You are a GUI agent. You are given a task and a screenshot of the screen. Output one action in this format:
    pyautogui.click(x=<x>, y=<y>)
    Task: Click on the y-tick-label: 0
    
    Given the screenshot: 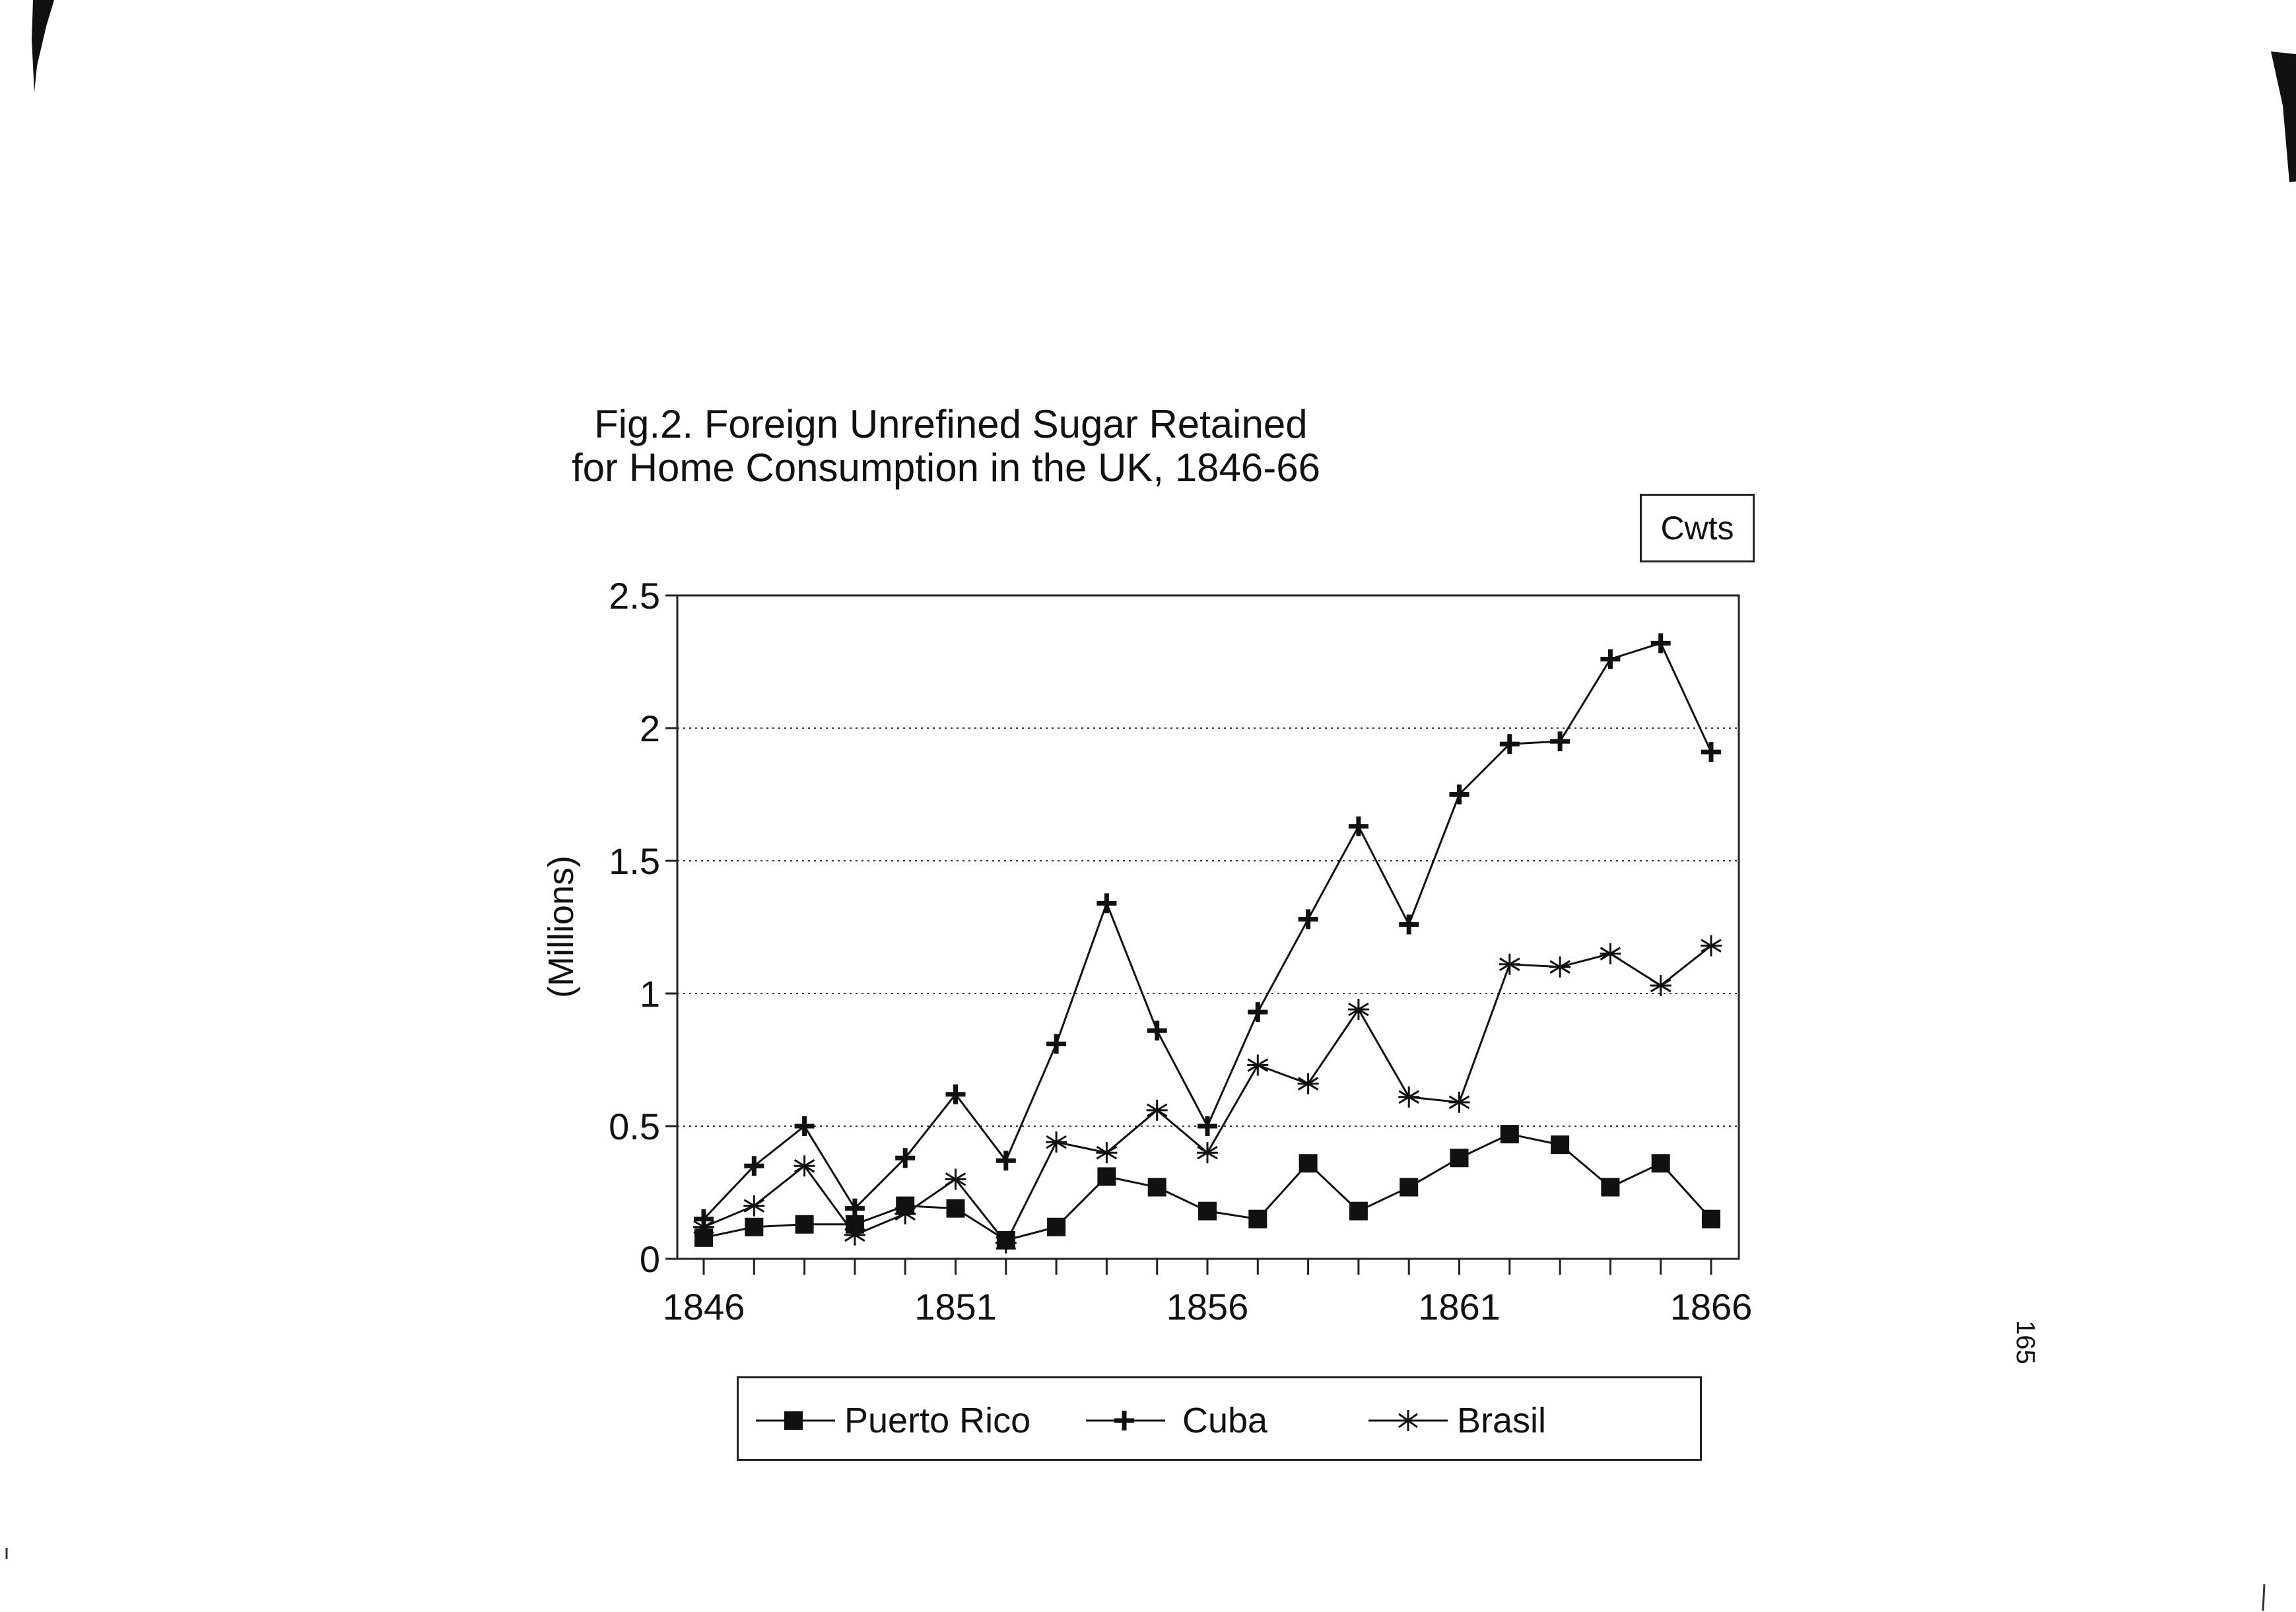 What is the action you would take?
    pyautogui.click(x=650, y=1259)
    